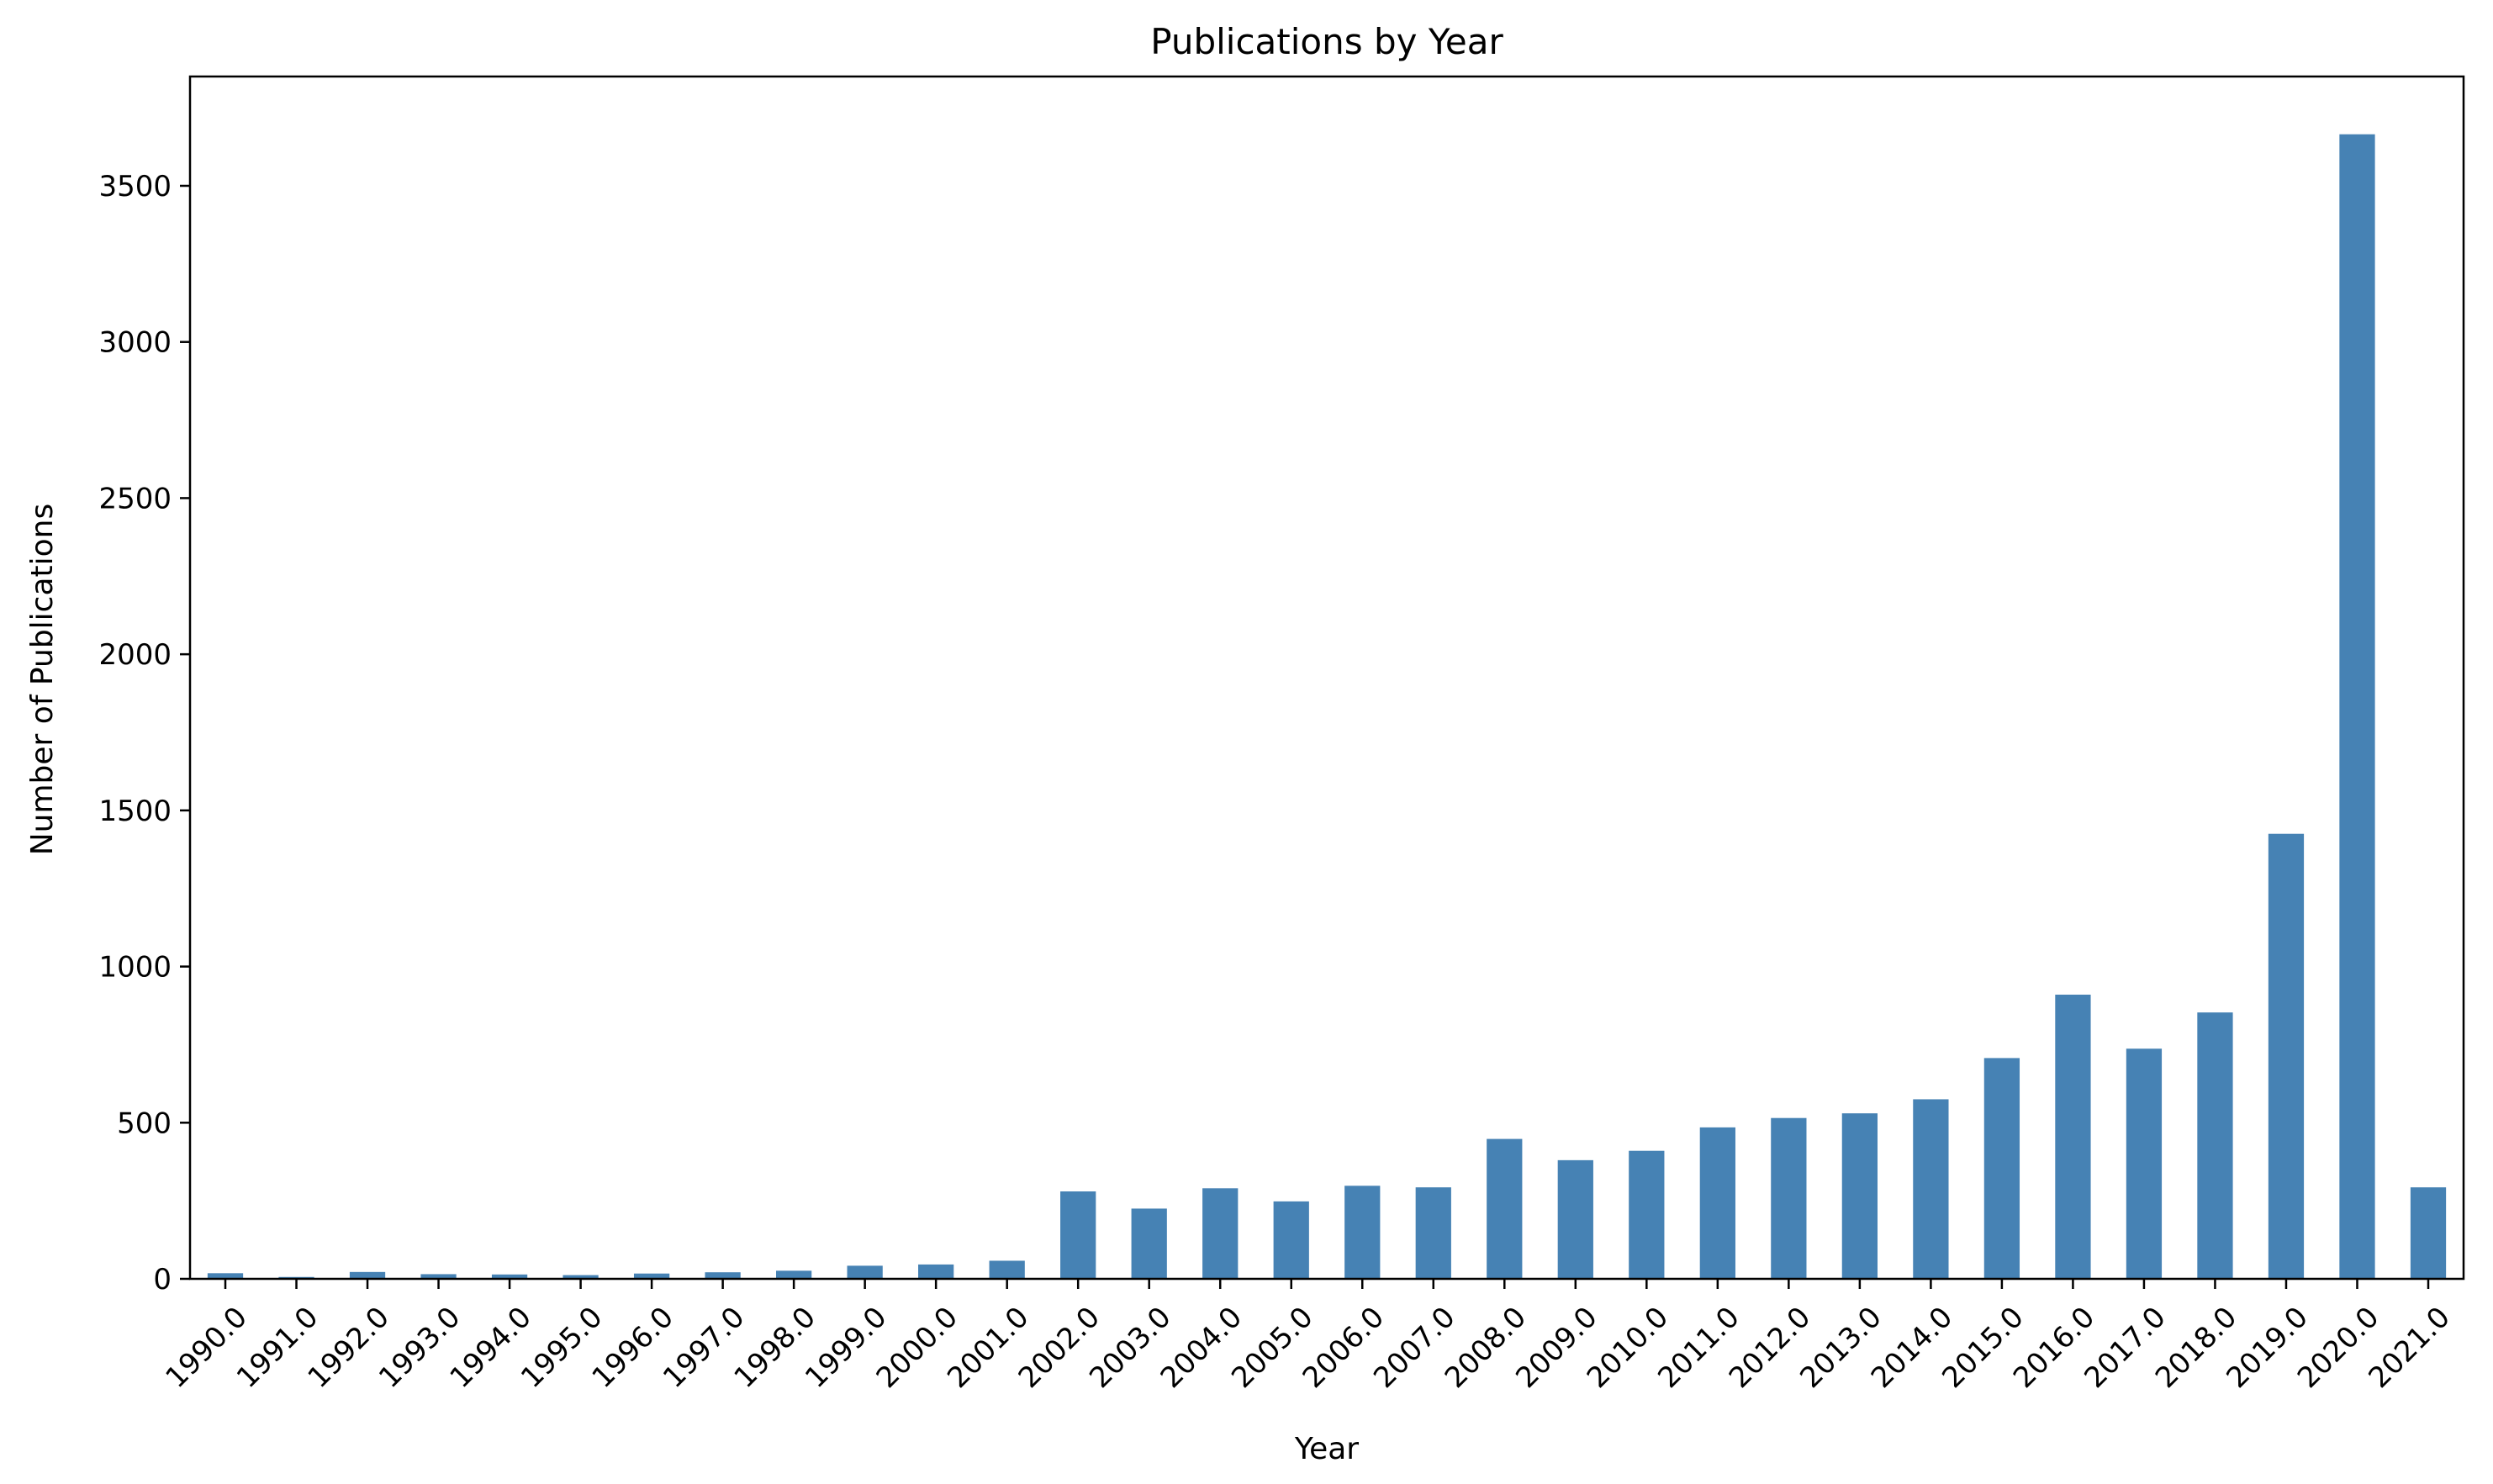  What do you see at coordinates (794, 1274) in the screenshot?
I see `bar-1998.0` at bounding box center [794, 1274].